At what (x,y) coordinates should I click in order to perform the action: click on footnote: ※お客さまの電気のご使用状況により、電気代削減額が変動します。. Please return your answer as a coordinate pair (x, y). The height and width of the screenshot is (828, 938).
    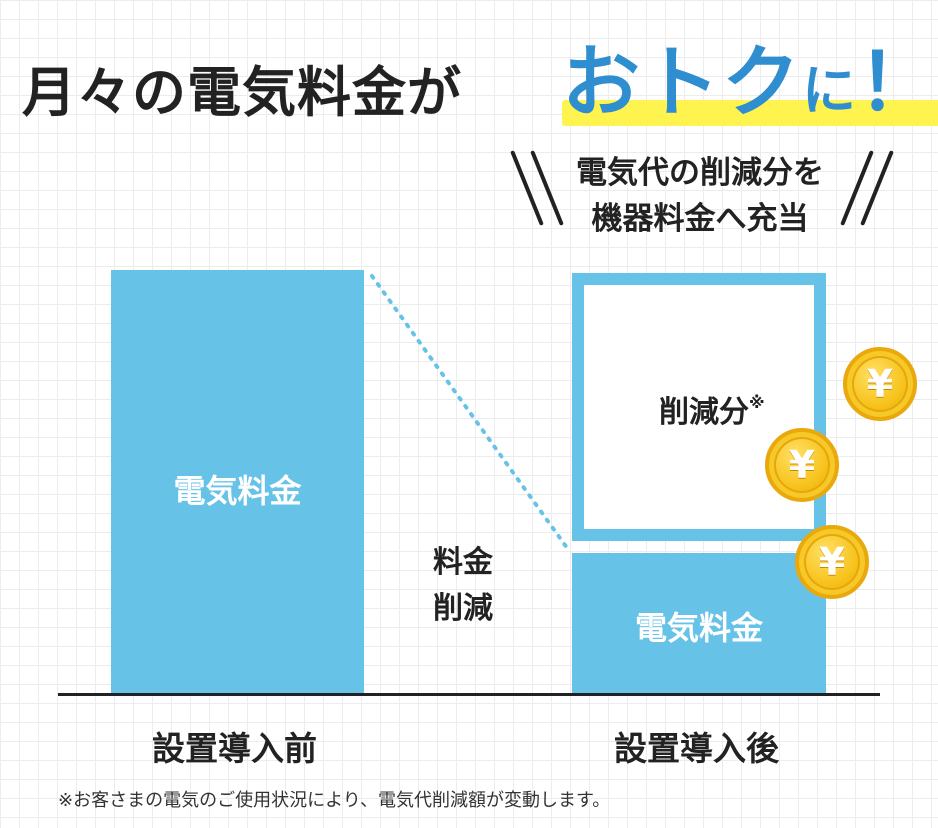
    Looking at the image, I should click on (334, 800).